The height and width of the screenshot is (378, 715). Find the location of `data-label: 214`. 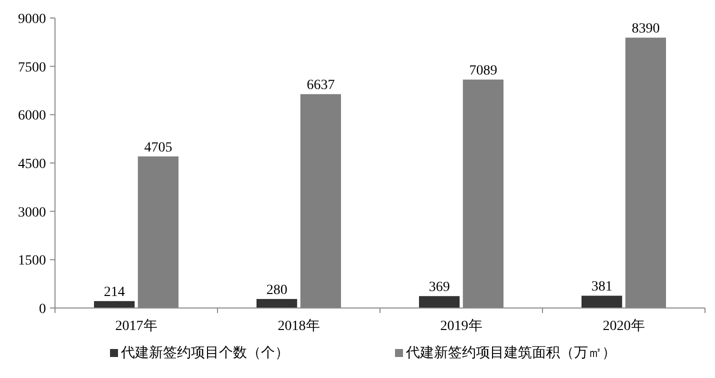

data-label: 214 is located at coordinates (114, 292).